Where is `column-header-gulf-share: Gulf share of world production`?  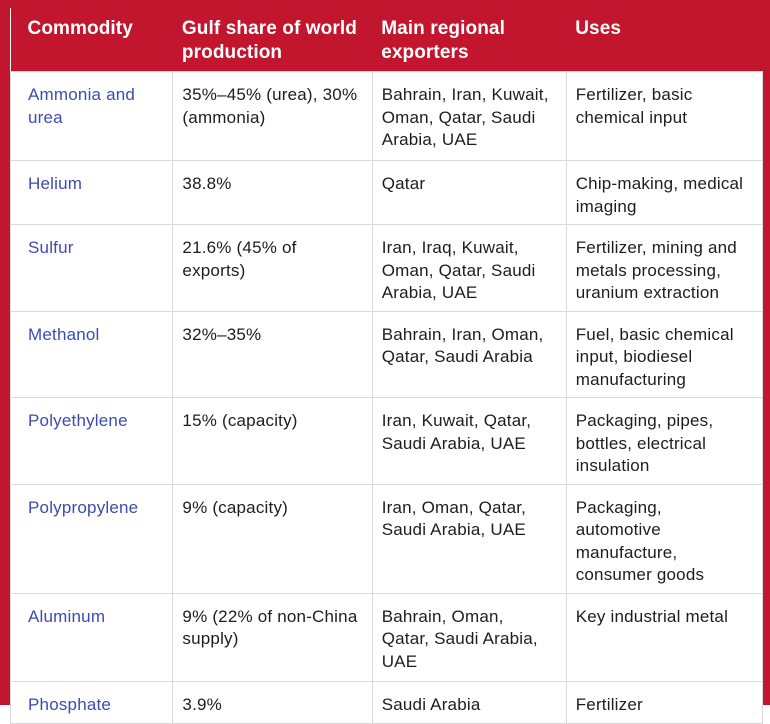 column-header-gulf-share: Gulf share of world production is located at coordinates (272, 40).